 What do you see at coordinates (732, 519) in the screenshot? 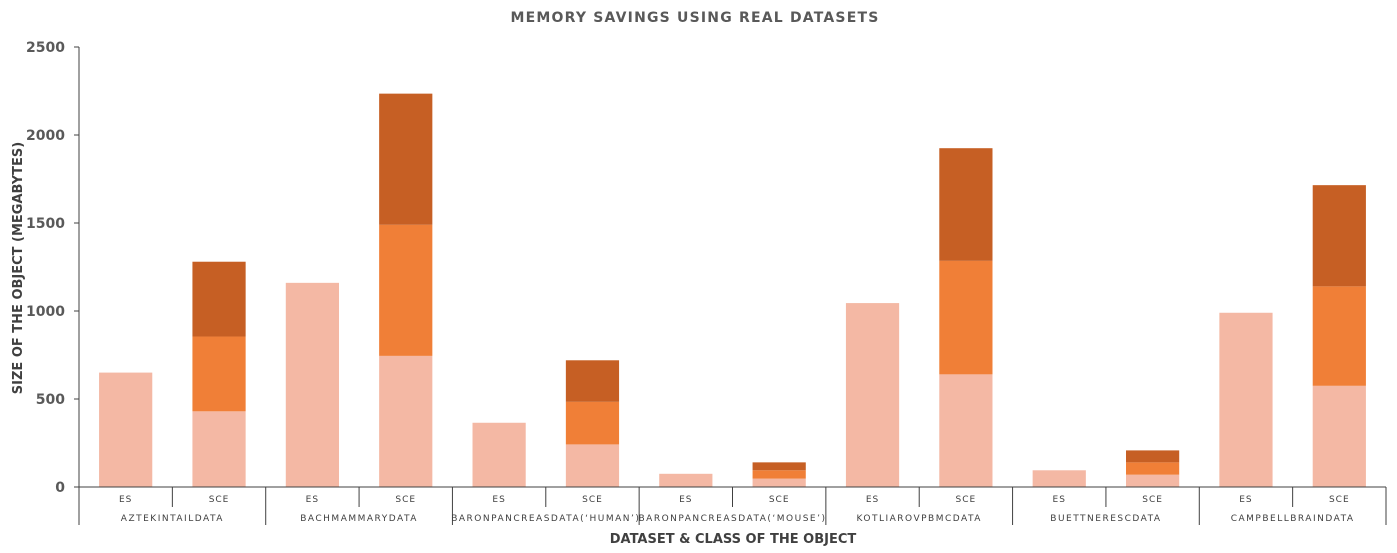
I see `dataset-label: BARONPANCREASDATA(‘MOUSE’)` at bounding box center [732, 519].